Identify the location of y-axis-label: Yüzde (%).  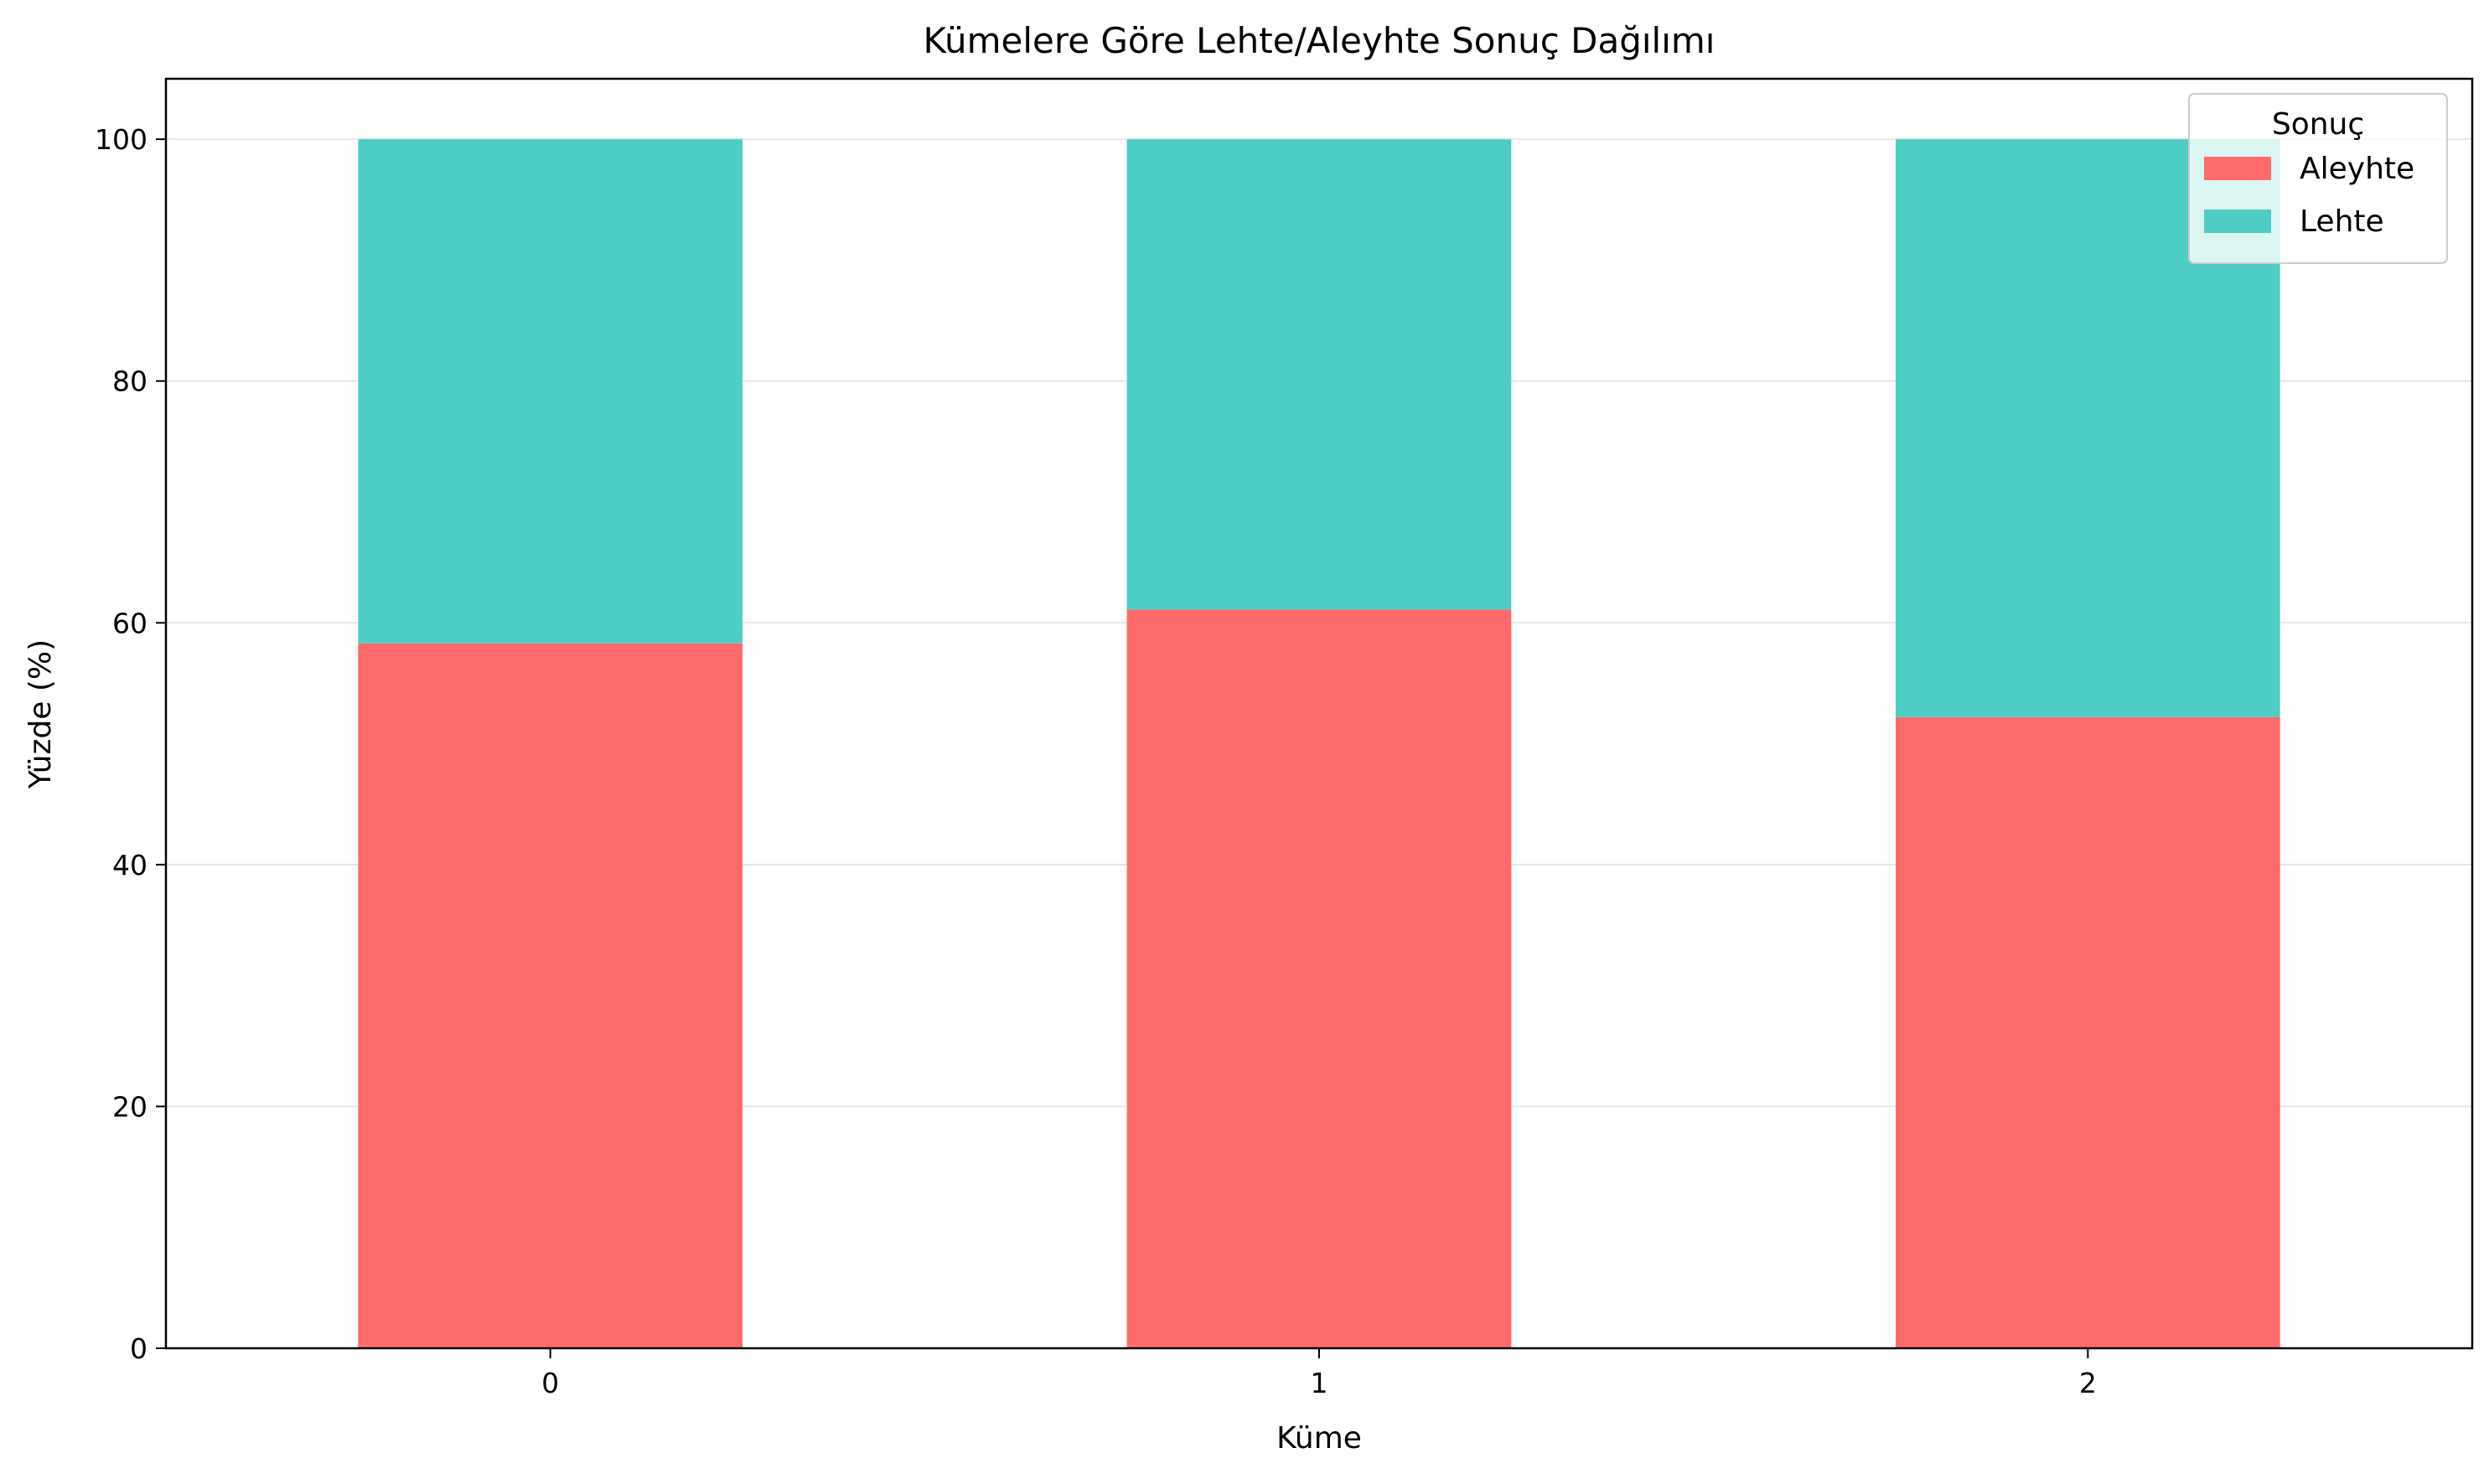
(40, 714).